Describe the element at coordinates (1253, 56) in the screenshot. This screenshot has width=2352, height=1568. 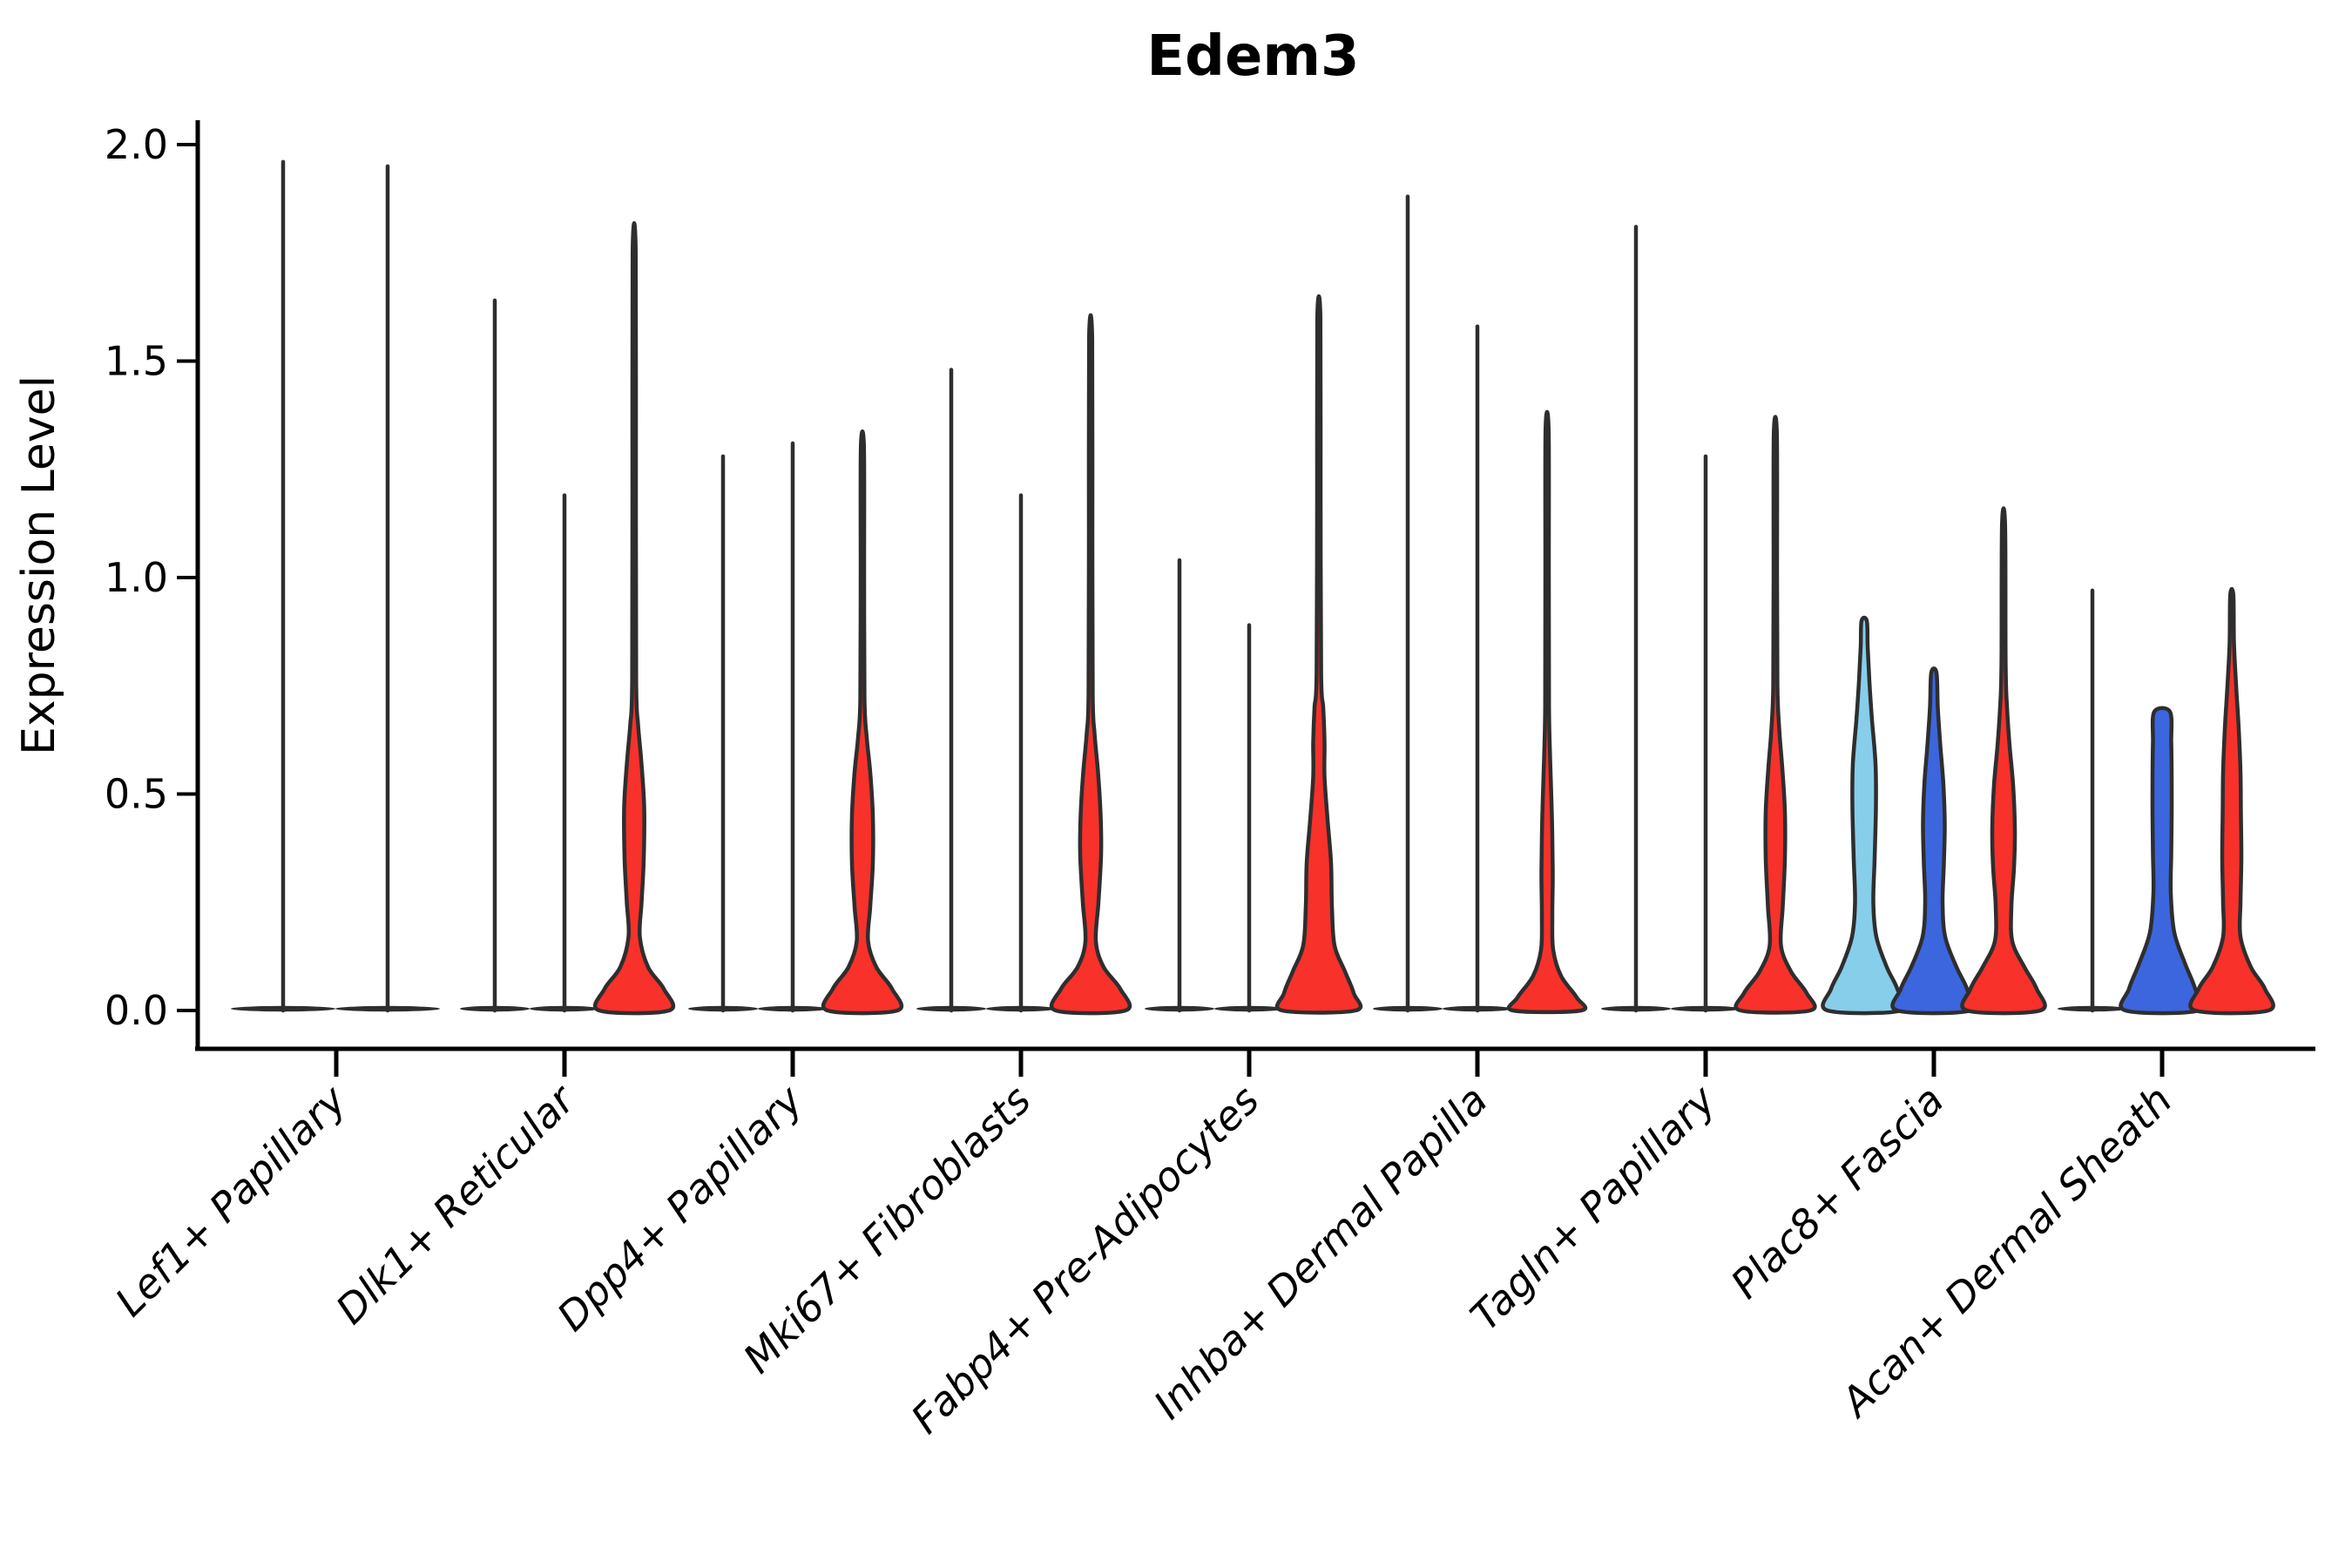
I see `chart-title: Edem3` at that location.